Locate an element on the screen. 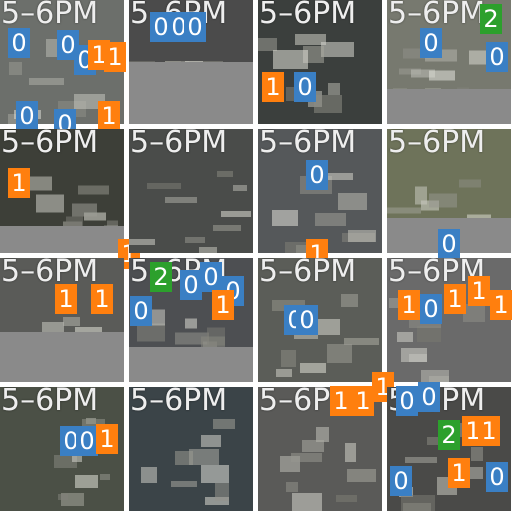 Image resolution: width=512 pixels, height=512 pixels. street-photo is located at coordinates (191, 191).